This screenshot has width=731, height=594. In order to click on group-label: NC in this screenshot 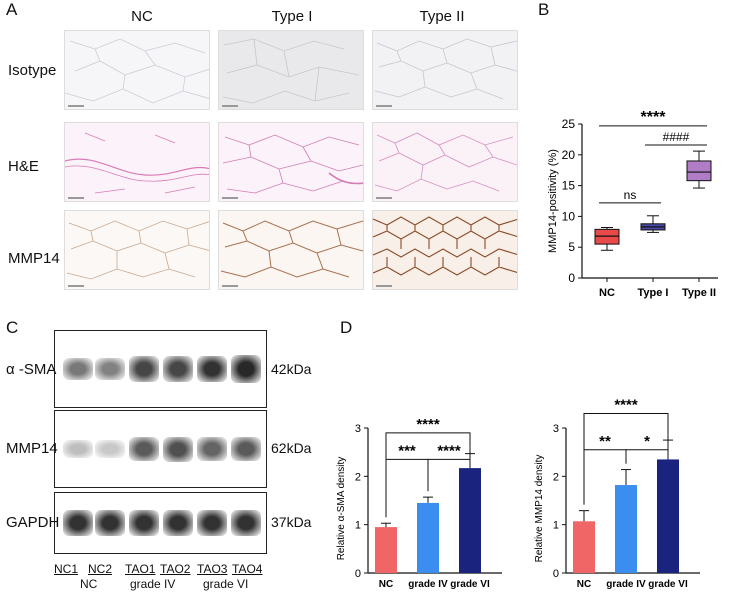, I will do `click(89, 584)`.